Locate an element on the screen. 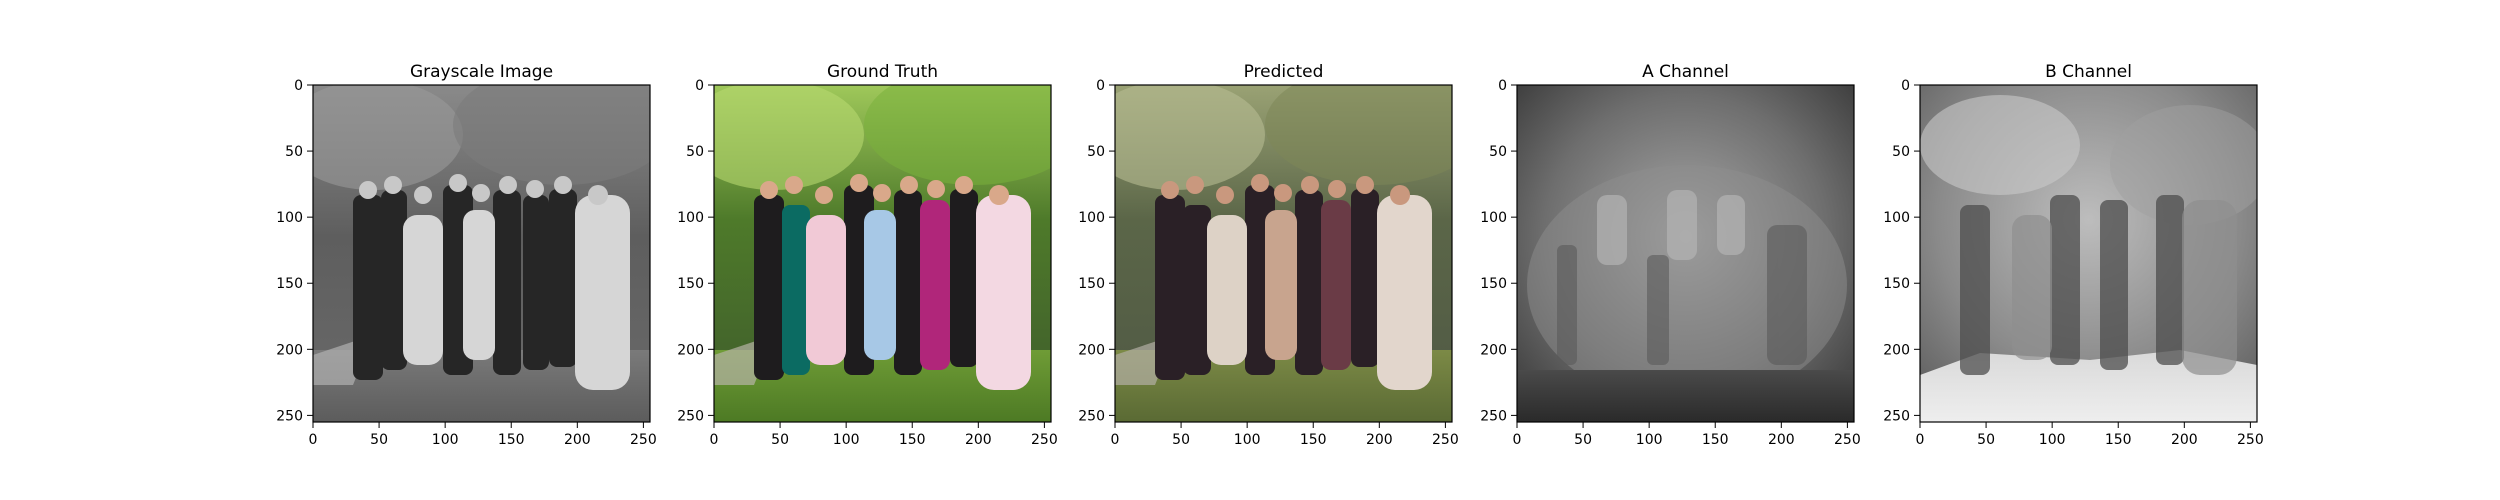 This screenshot has height=500, width=2500. panel-title: Predicted is located at coordinates (1284, 72).